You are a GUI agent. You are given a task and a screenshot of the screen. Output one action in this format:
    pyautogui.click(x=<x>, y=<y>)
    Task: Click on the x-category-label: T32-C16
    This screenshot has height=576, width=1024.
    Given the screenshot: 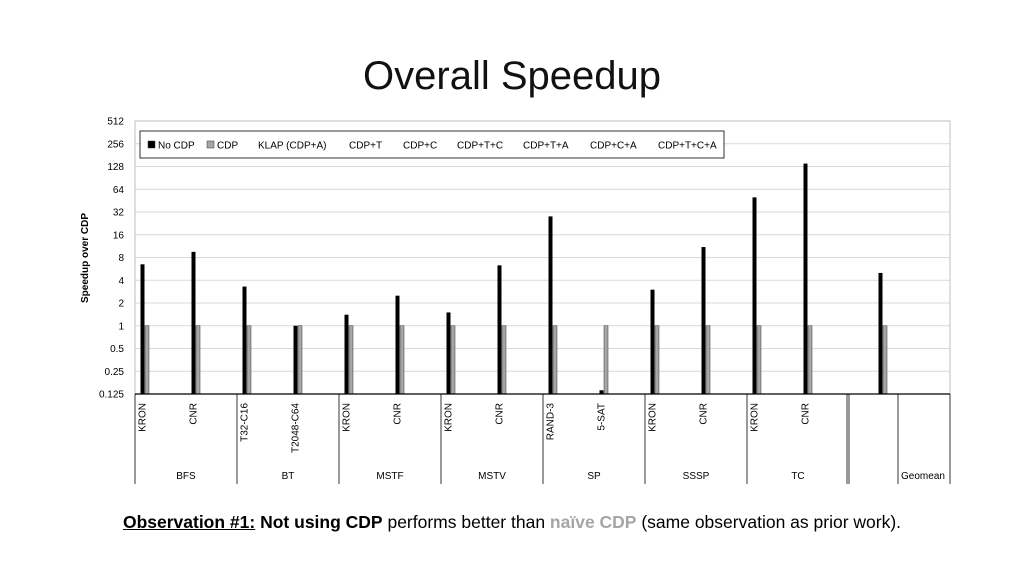 What is the action you would take?
    pyautogui.click(x=245, y=422)
    